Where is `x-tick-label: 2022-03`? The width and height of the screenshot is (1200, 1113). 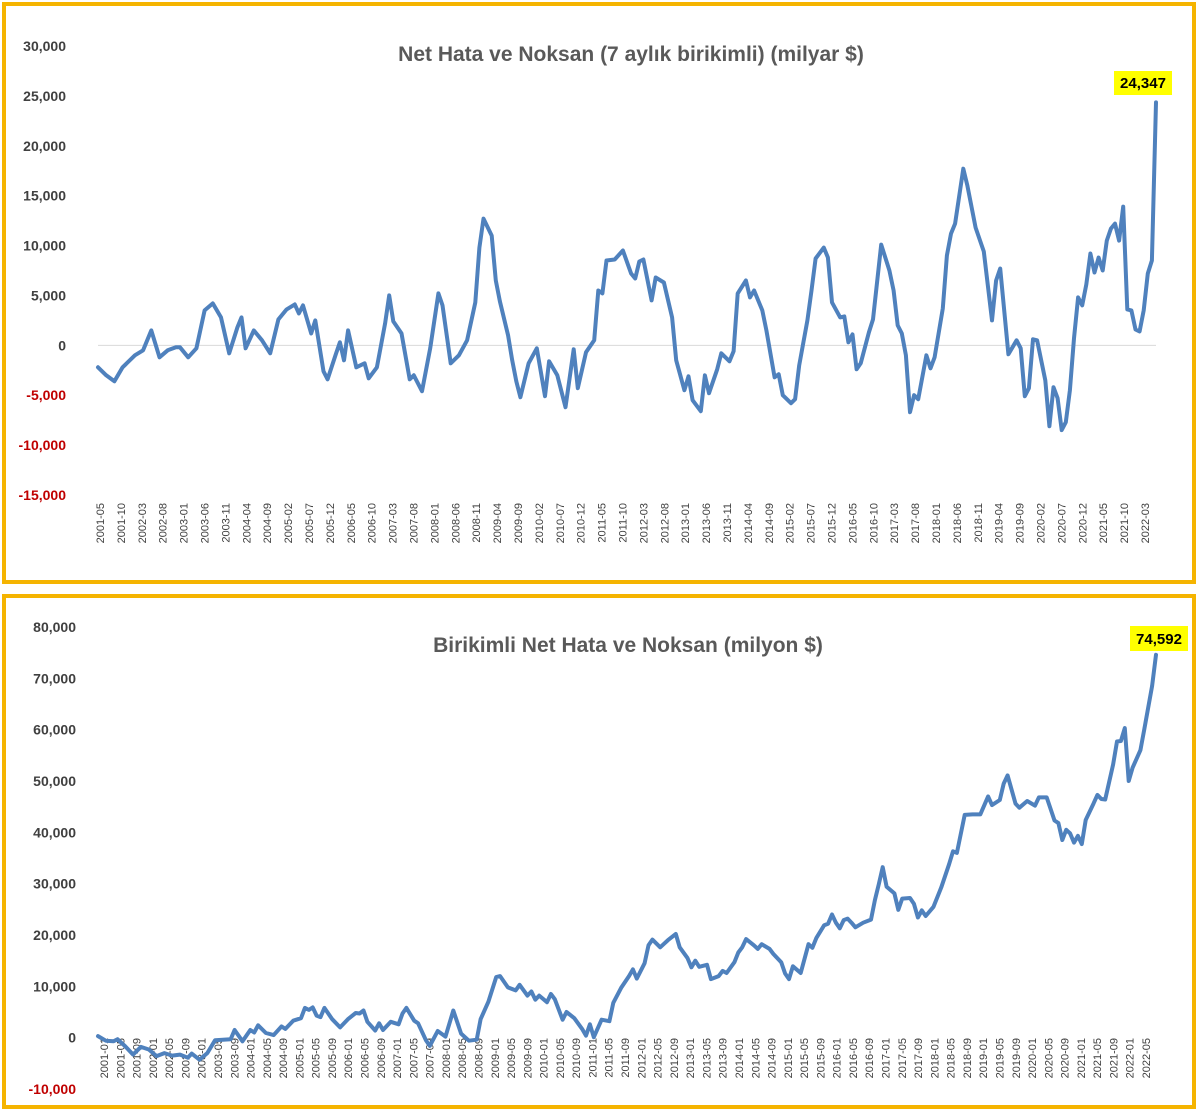 x-tick-label: 2022-03 is located at coordinates (1146, 523).